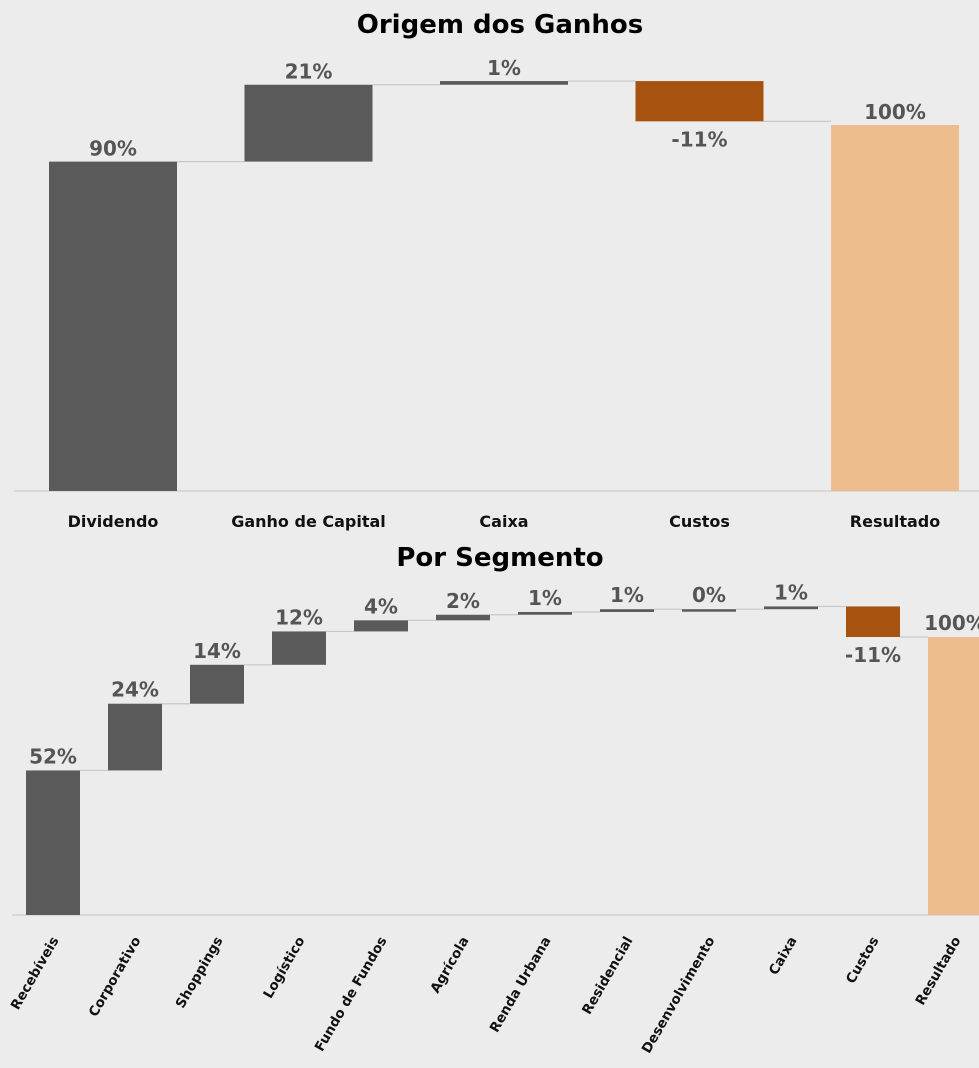 Image resolution: width=979 pixels, height=1068 pixels. I want to click on chart-2-data-label: 24%, so click(135, 690).